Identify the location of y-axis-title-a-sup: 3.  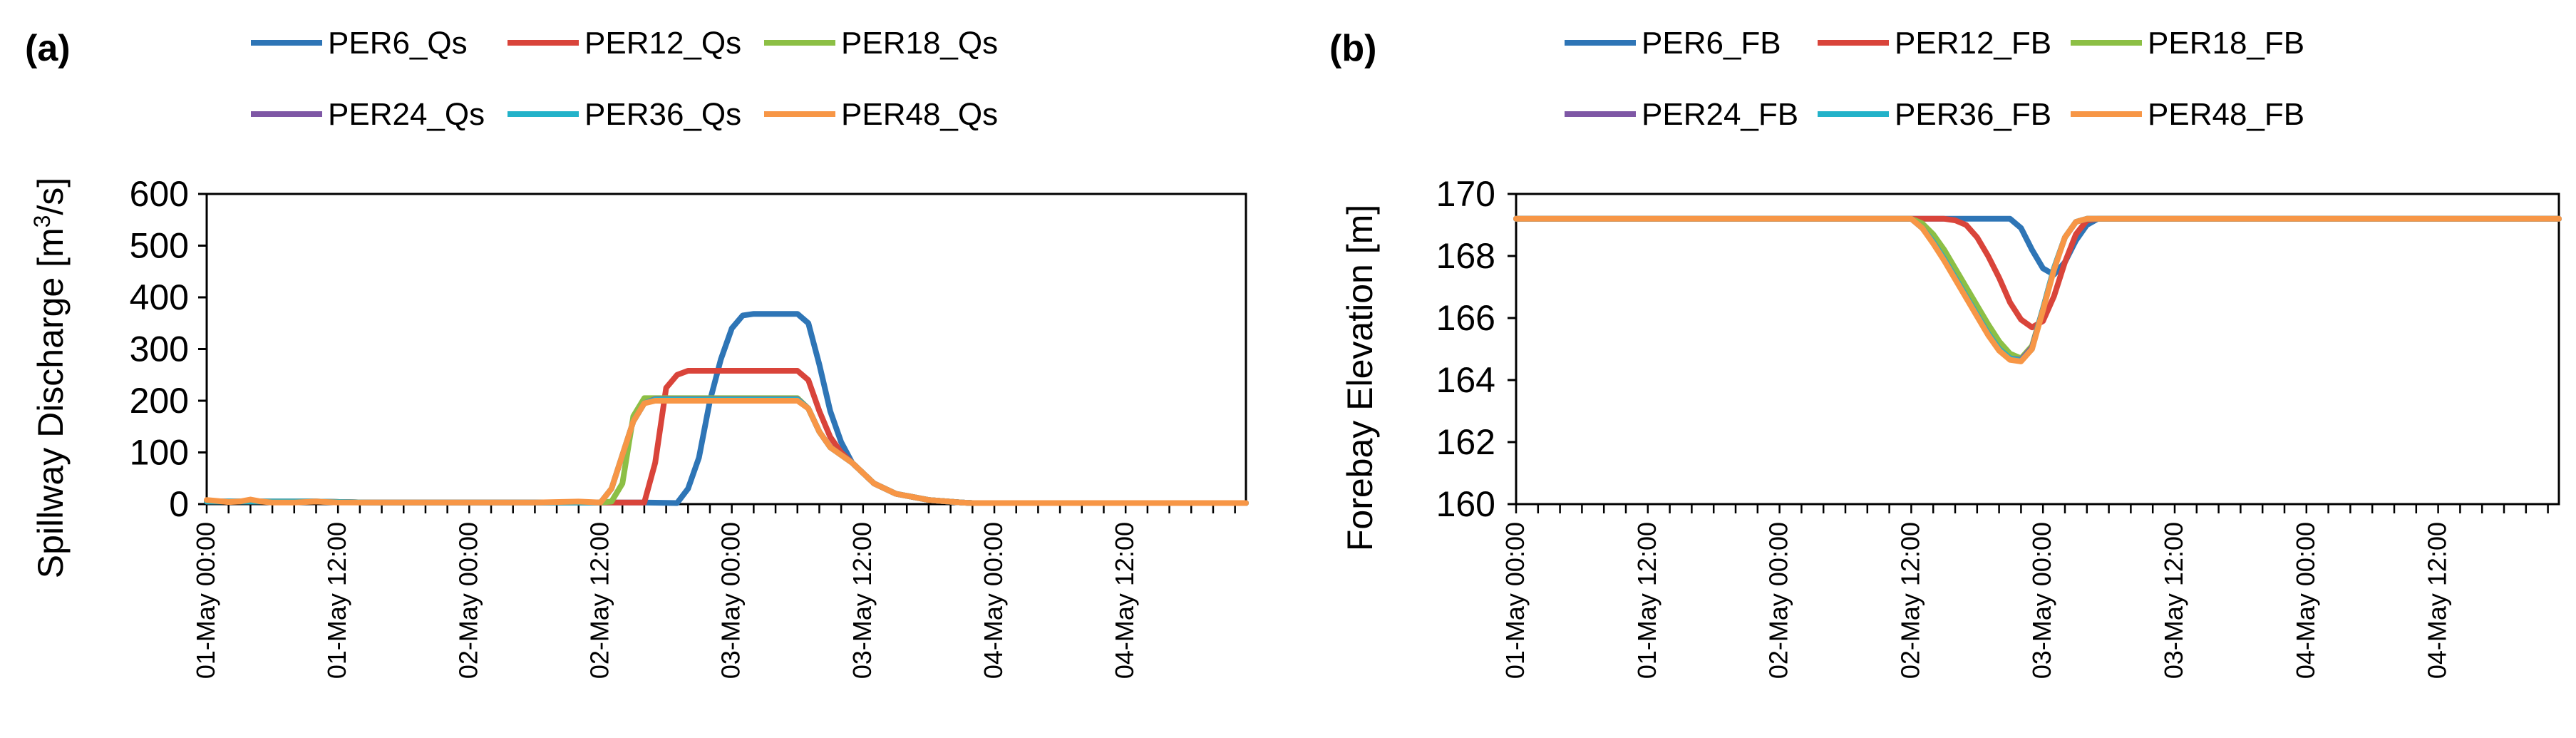
(42, 221).